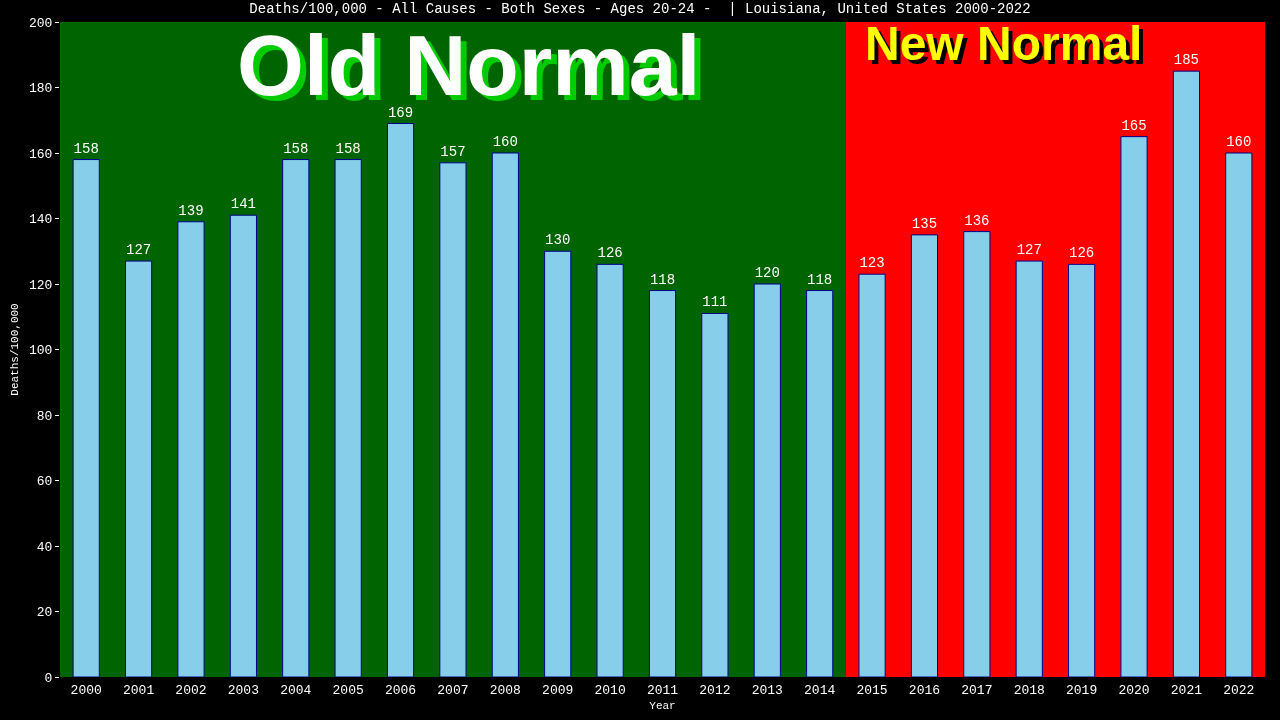 Image resolution: width=1280 pixels, height=720 pixels. Describe the element at coordinates (40, 220) in the screenshot. I see `y-tick-label: 140` at that location.